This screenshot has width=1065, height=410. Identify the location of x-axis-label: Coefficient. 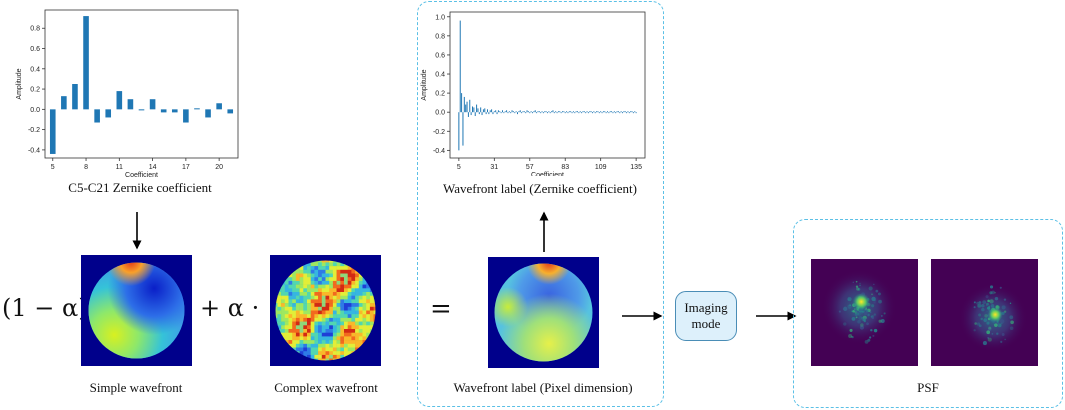
(547, 174).